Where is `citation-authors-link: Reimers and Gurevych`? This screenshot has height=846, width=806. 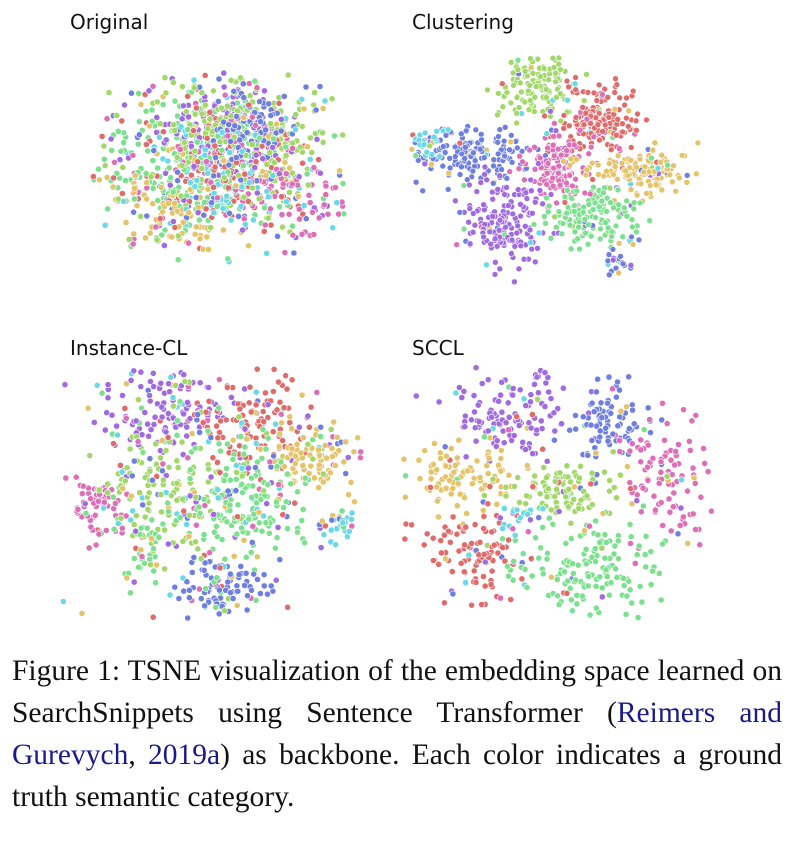
citation-authors-link: Reimers and Gurevych is located at coordinates (397, 734).